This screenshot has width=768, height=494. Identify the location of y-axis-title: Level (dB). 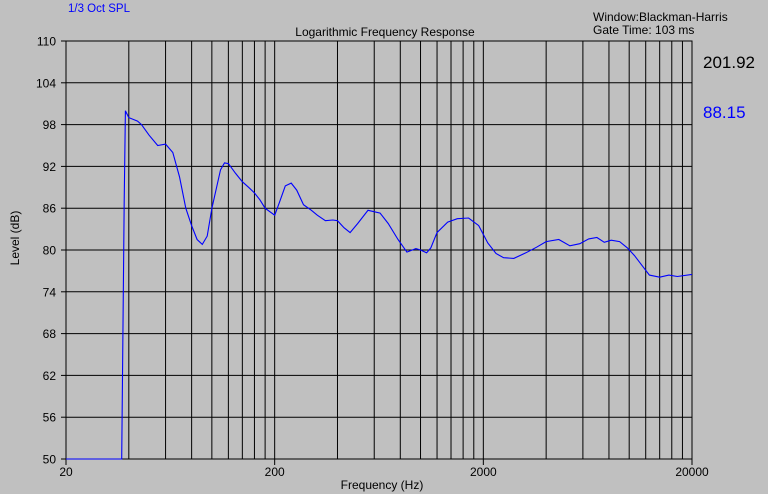
(15, 238).